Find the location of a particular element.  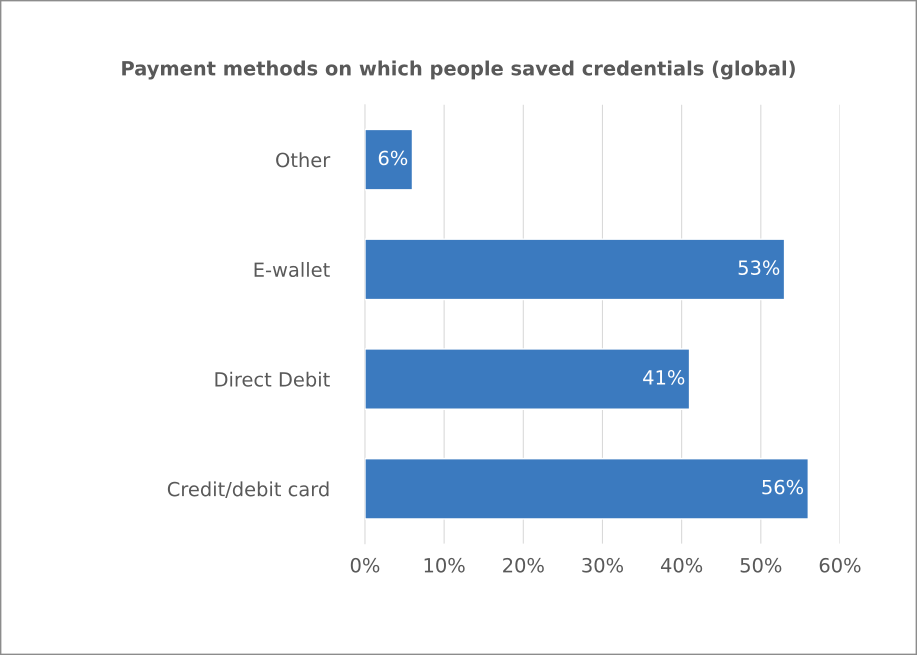

chart-title: Payment methods on which people saved credentials (global) is located at coordinates (458, 70).